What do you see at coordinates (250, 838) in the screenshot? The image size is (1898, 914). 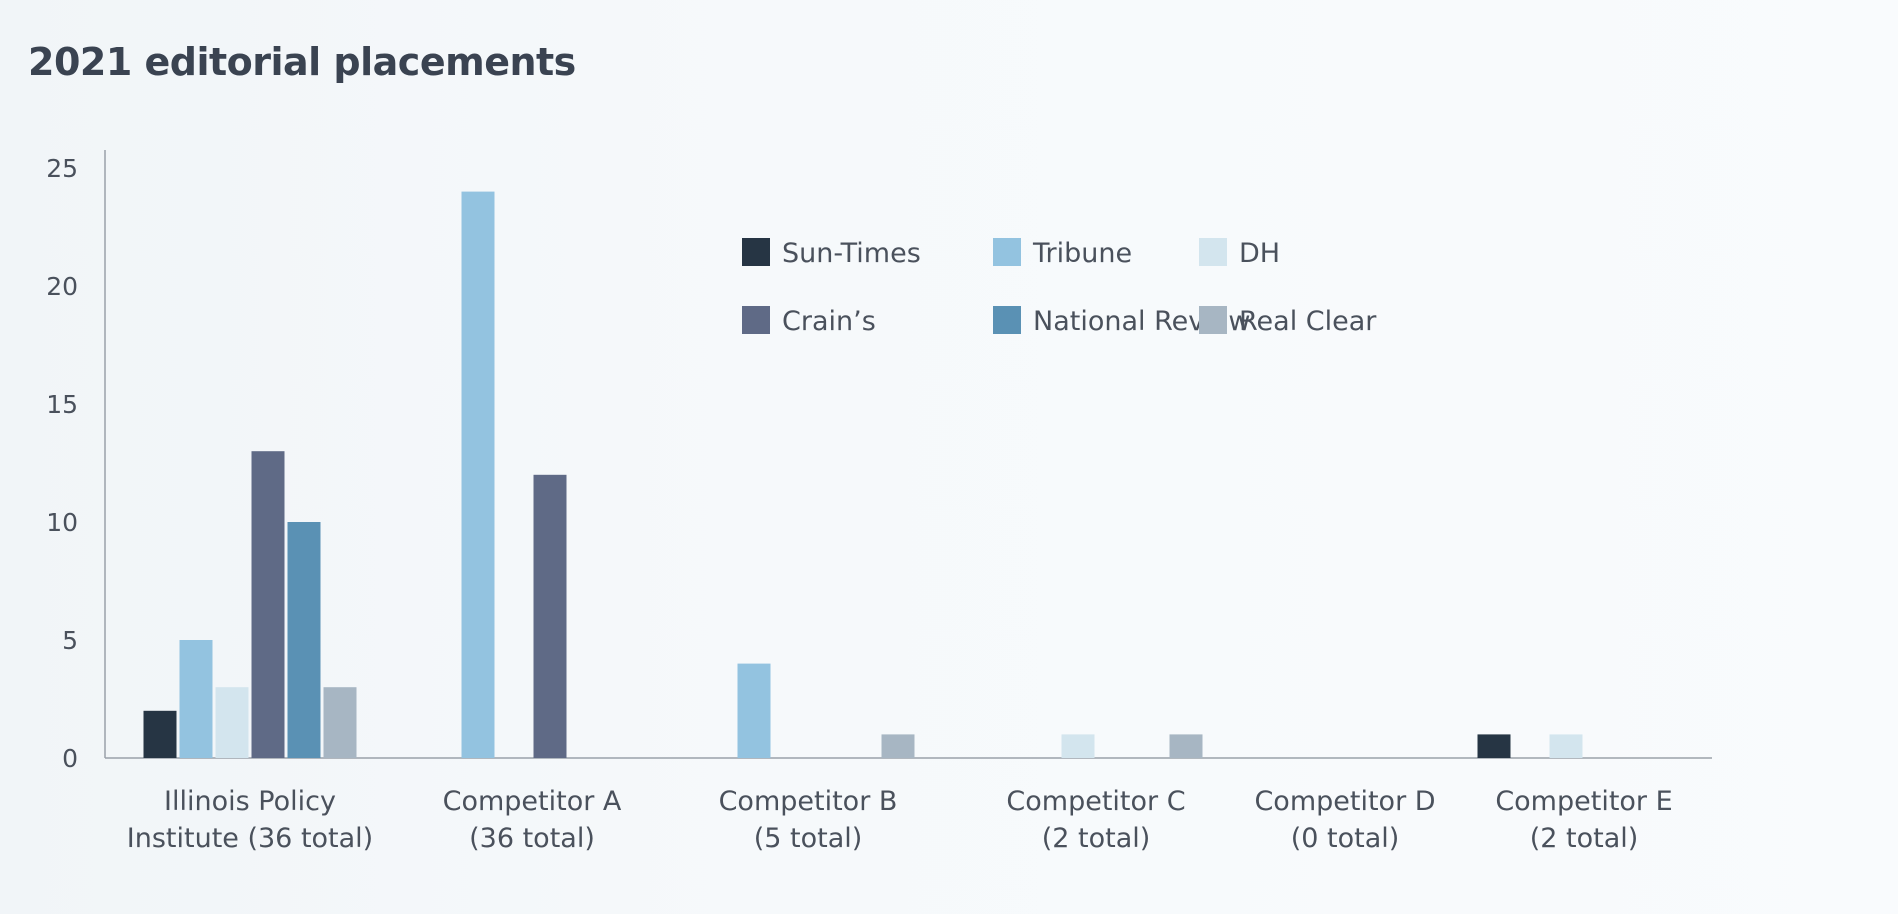 I see `x-tick-label: Institute (36 total)` at bounding box center [250, 838].